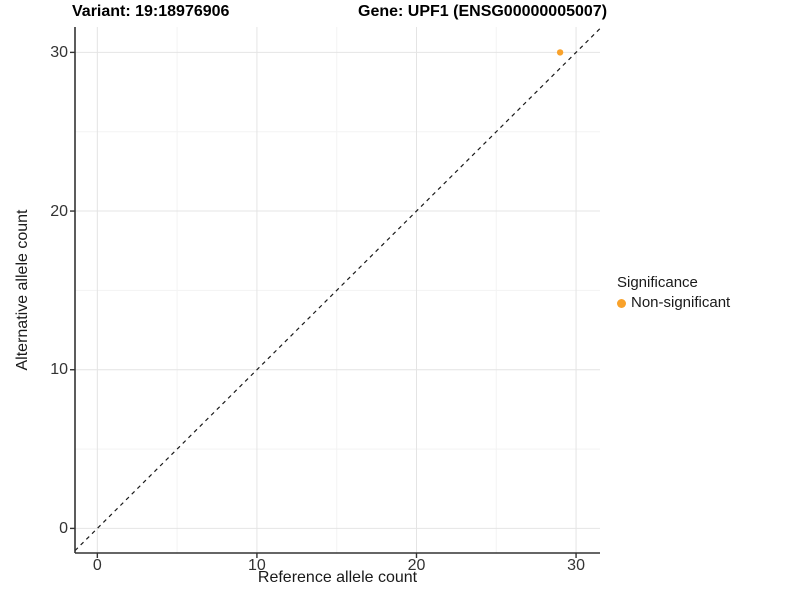 The width and height of the screenshot is (800, 600). I want to click on legend-item-label: Non-significant, so click(681, 302).